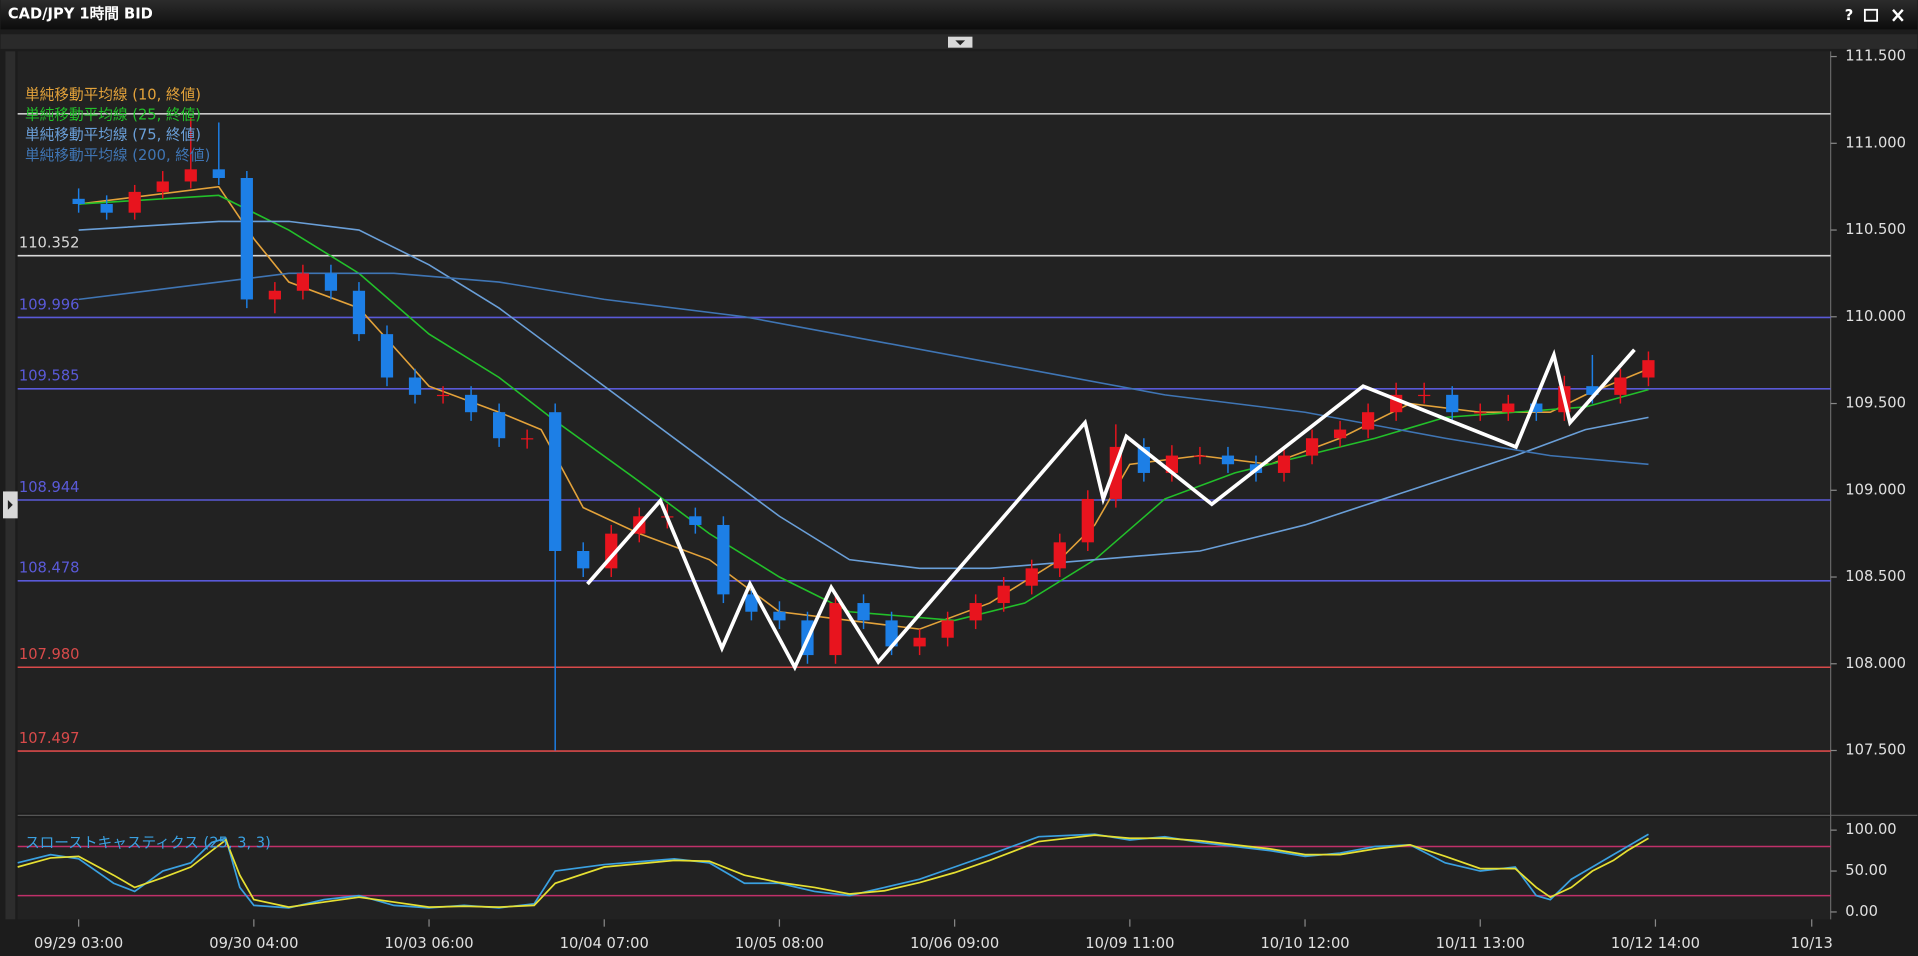 The height and width of the screenshot is (956, 1918). What do you see at coordinates (1875, 229) in the screenshot?
I see `y-tick-label: 110.500` at bounding box center [1875, 229].